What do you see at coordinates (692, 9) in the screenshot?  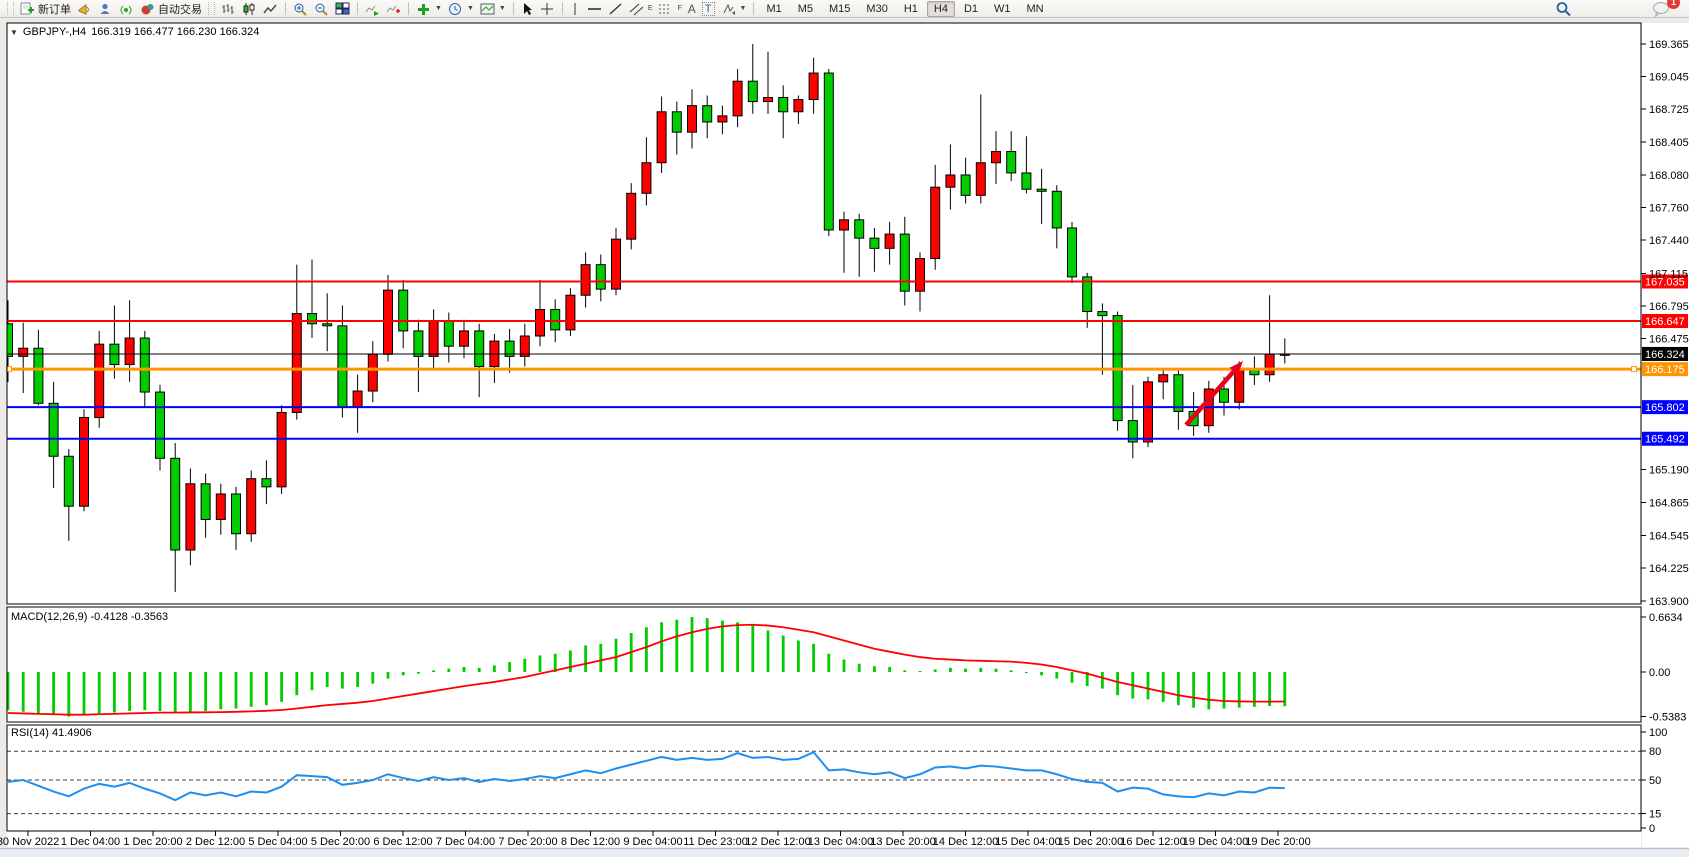 I see `text-tool-button: A` at bounding box center [692, 9].